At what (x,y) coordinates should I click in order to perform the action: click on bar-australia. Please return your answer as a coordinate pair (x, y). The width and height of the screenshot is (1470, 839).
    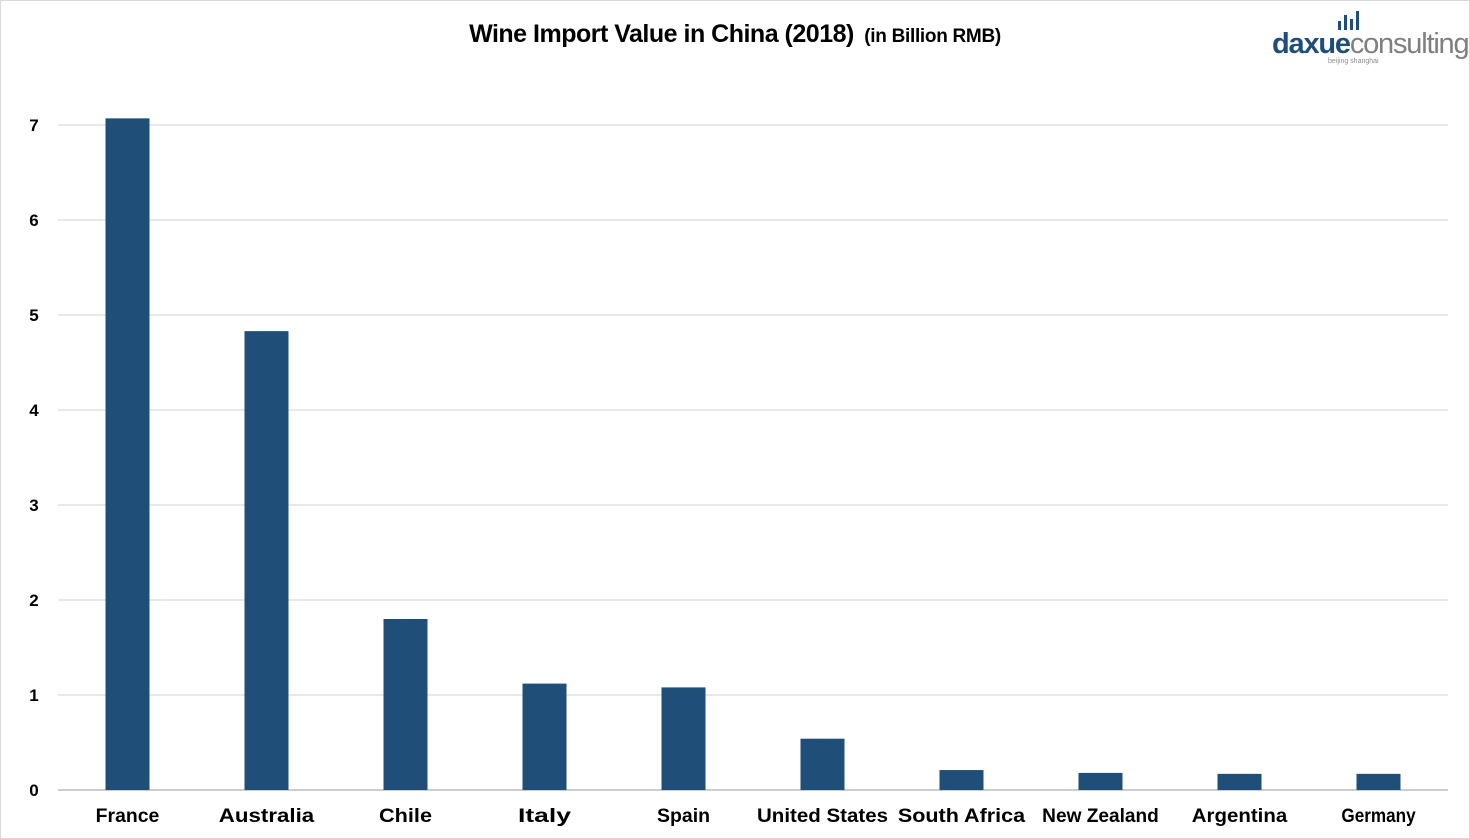
    Looking at the image, I should click on (266, 560).